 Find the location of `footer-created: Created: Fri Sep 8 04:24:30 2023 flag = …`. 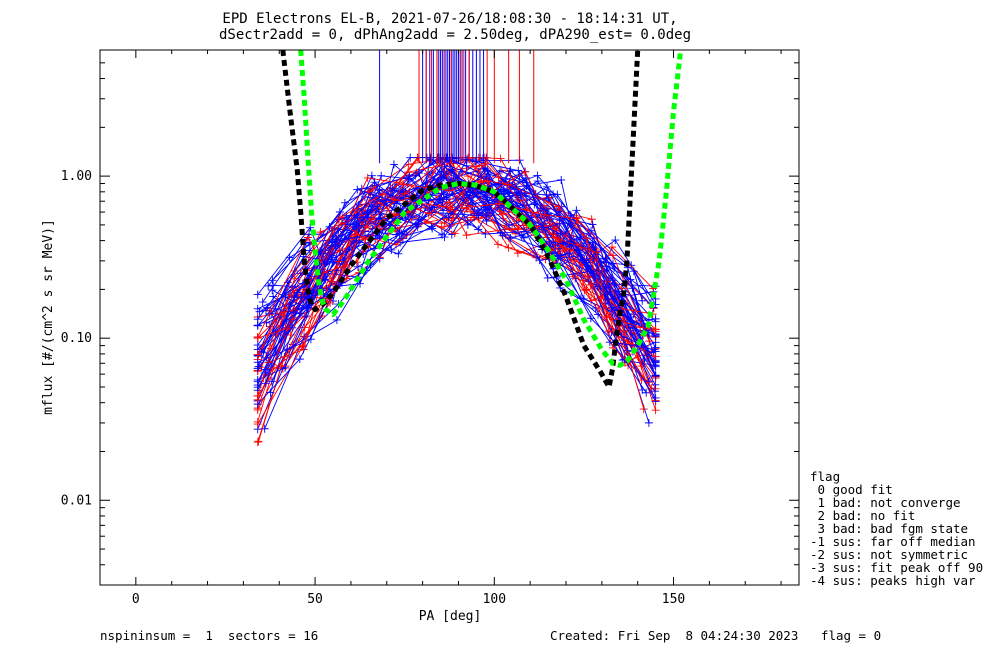

footer-created: Created: Fri Sep 8 04:24:30 2023 flag = … is located at coordinates (715, 635).